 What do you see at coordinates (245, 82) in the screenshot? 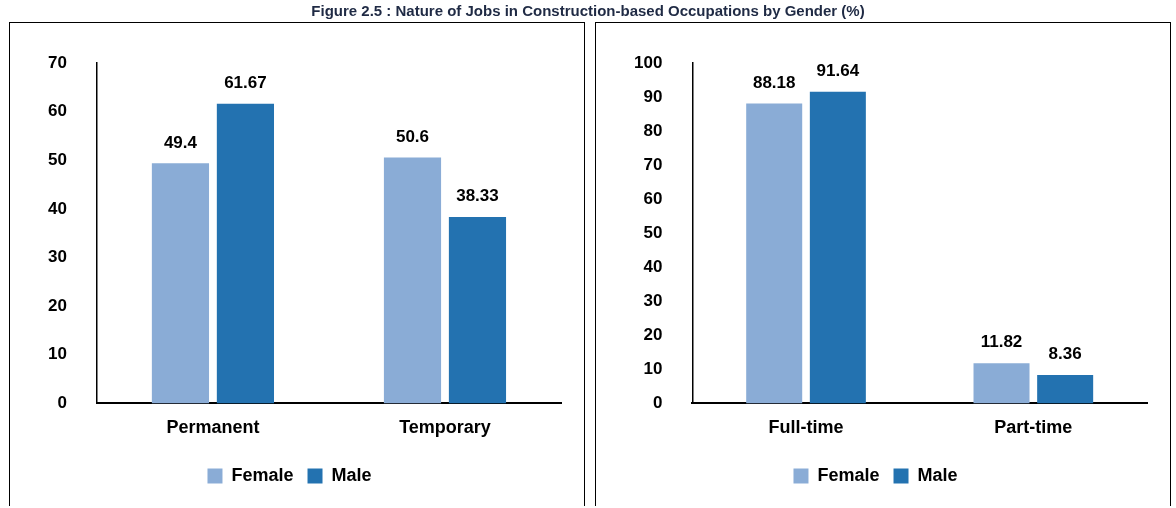
I see `data-label: 61.67` at bounding box center [245, 82].